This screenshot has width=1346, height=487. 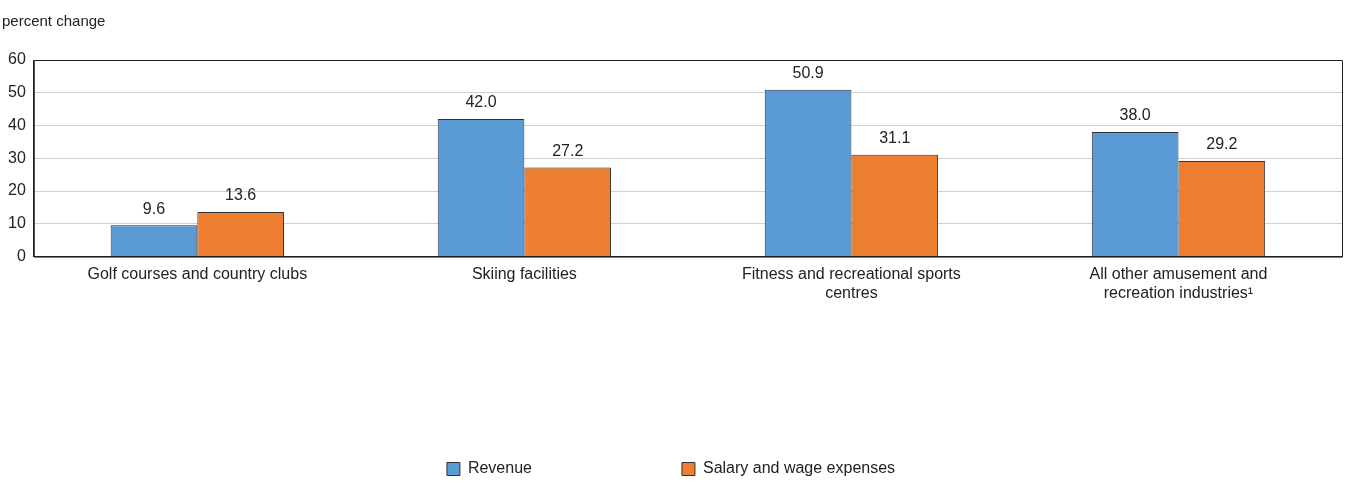 What do you see at coordinates (154, 208) in the screenshot?
I see `data-label: 9.6` at bounding box center [154, 208].